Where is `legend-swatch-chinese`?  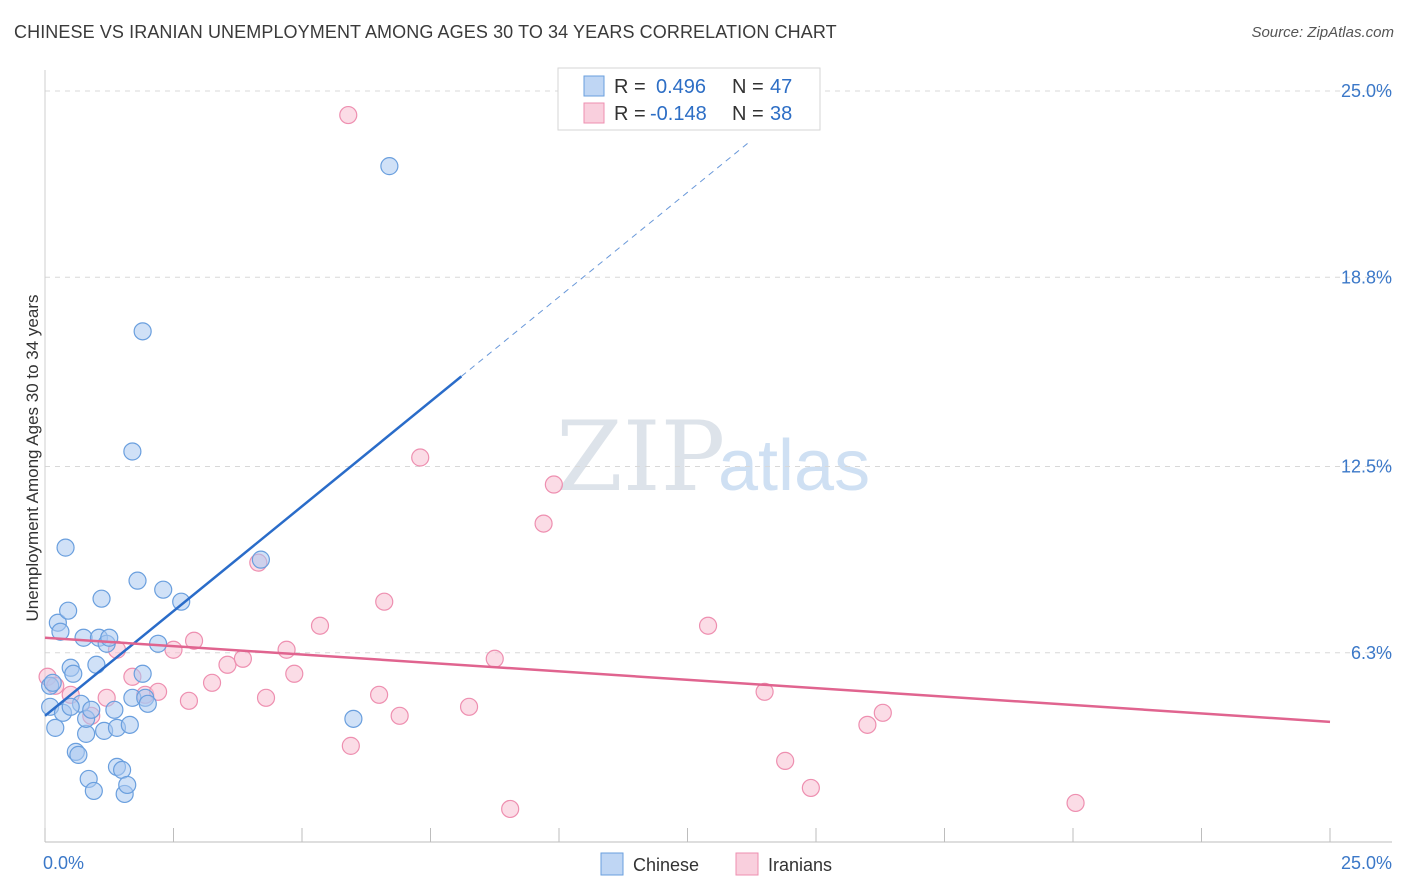
legend-swatch-chinese is located at coordinates (594, 86).